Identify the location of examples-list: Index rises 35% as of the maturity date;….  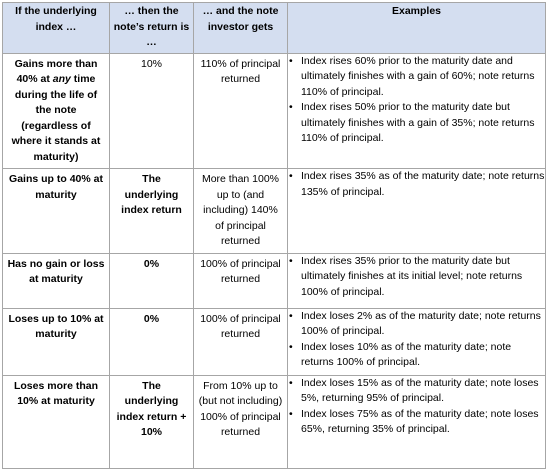
(416, 184).